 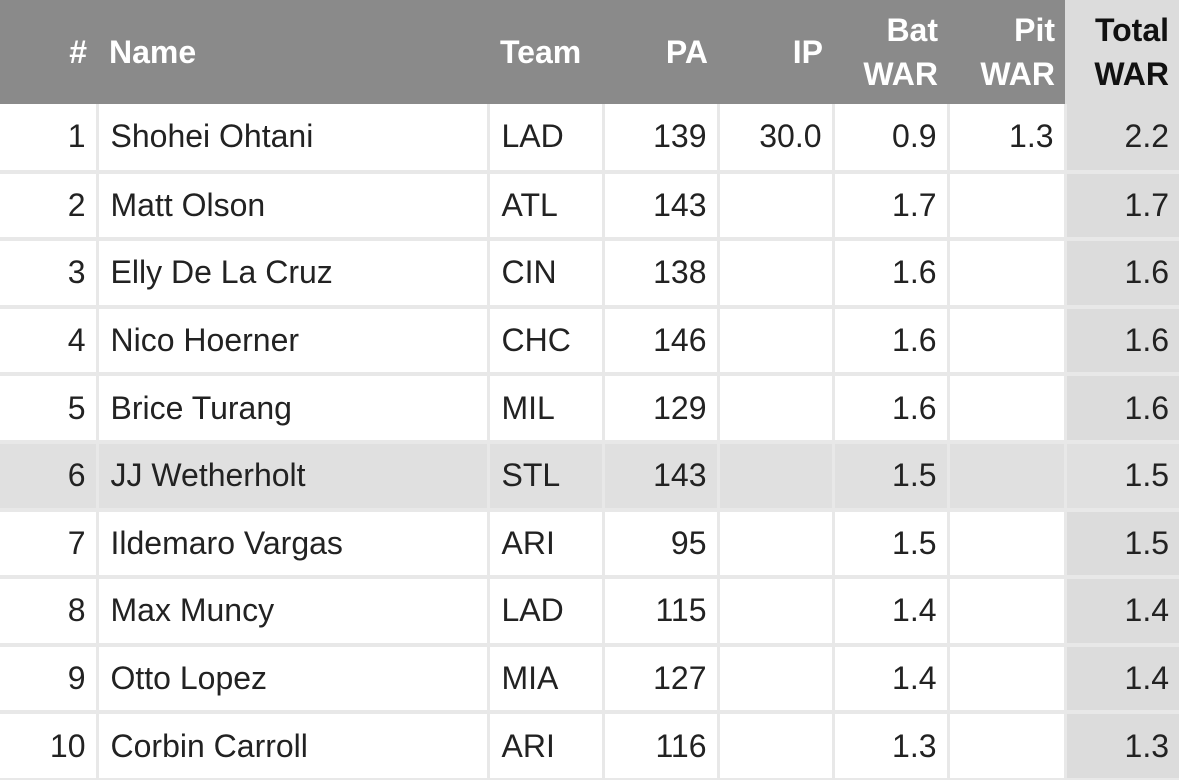 What do you see at coordinates (661, 341) in the screenshot?
I see `table-cell: 146` at bounding box center [661, 341].